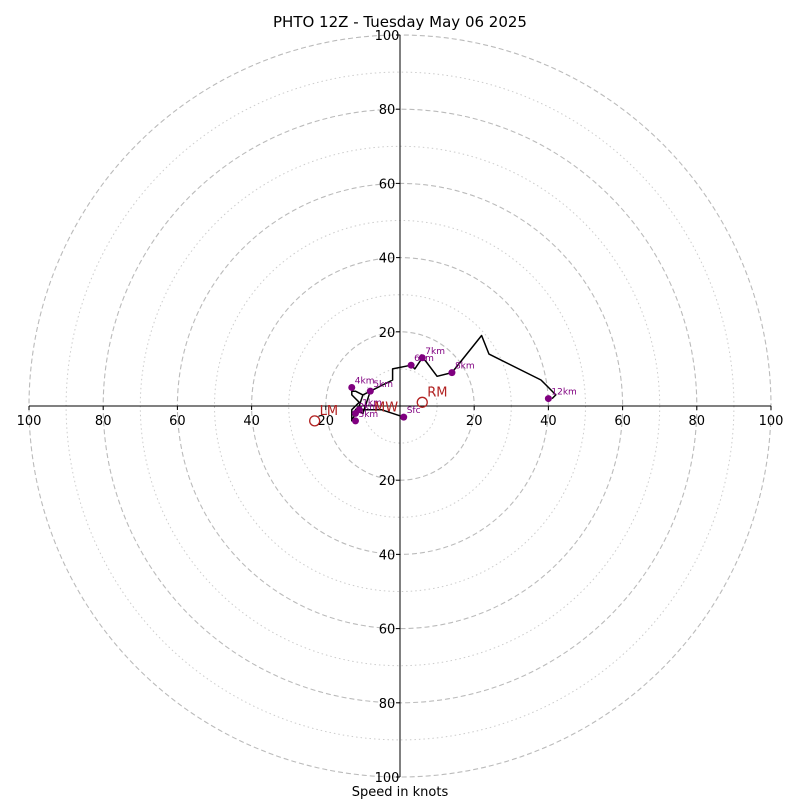 The height and width of the screenshot is (800, 800). Describe the element at coordinates (548, 399) in the screenshot. I see `height-point-12km` at that location.